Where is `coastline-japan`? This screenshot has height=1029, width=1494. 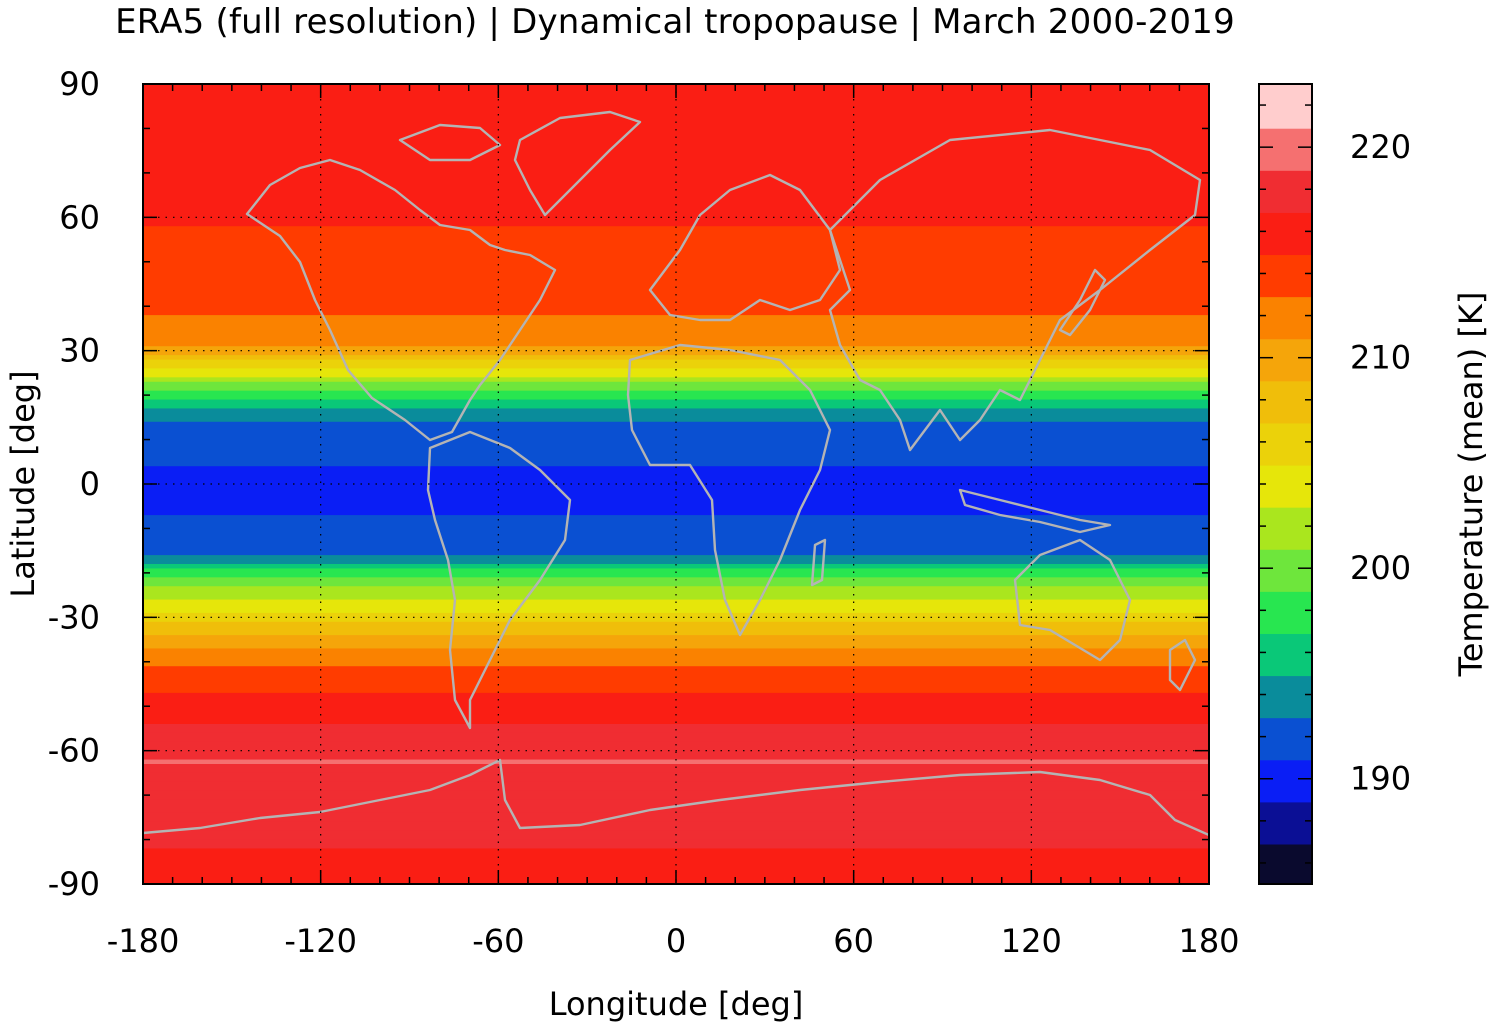 coastline-japan is located at coordinates (1082, 302).